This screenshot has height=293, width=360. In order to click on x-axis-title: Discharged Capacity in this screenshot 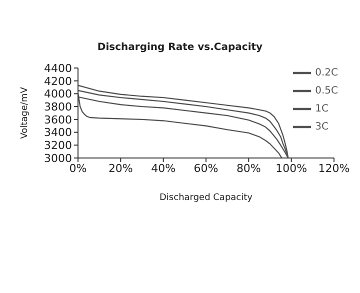, I will do `click(207, 198)`.